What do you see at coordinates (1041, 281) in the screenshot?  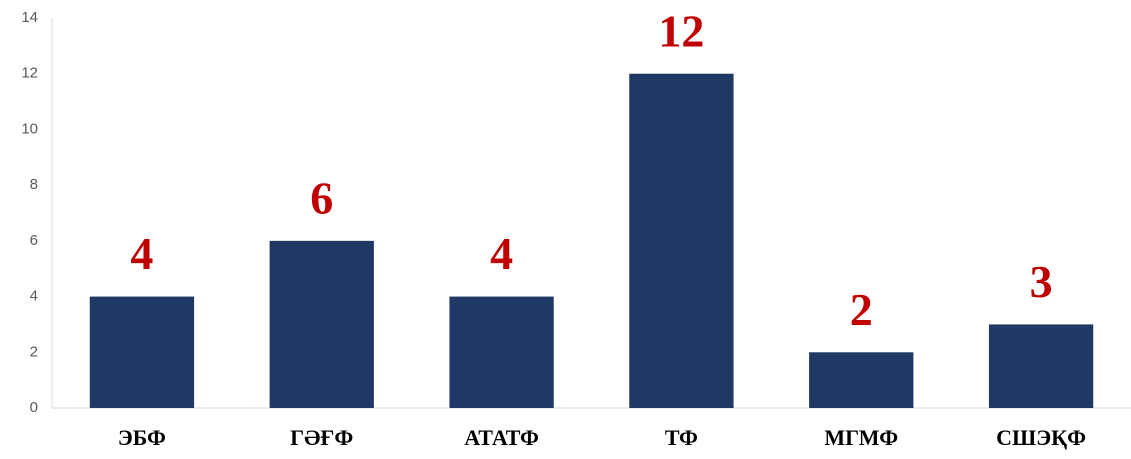 I see `value-label: 3` at bounding box center [1041, 281].